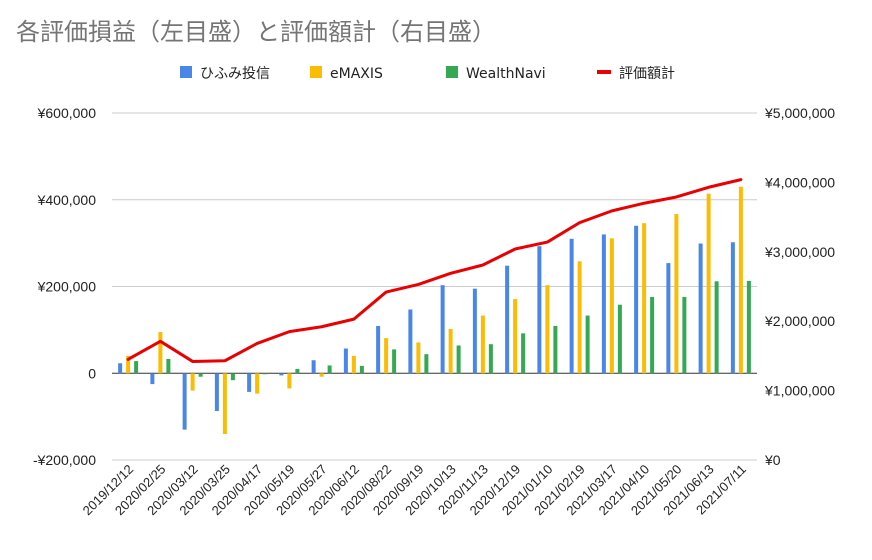 This screenshot has height=560, width=872. I want to click on legend-item: ひふみ投信, so click(225, 74).